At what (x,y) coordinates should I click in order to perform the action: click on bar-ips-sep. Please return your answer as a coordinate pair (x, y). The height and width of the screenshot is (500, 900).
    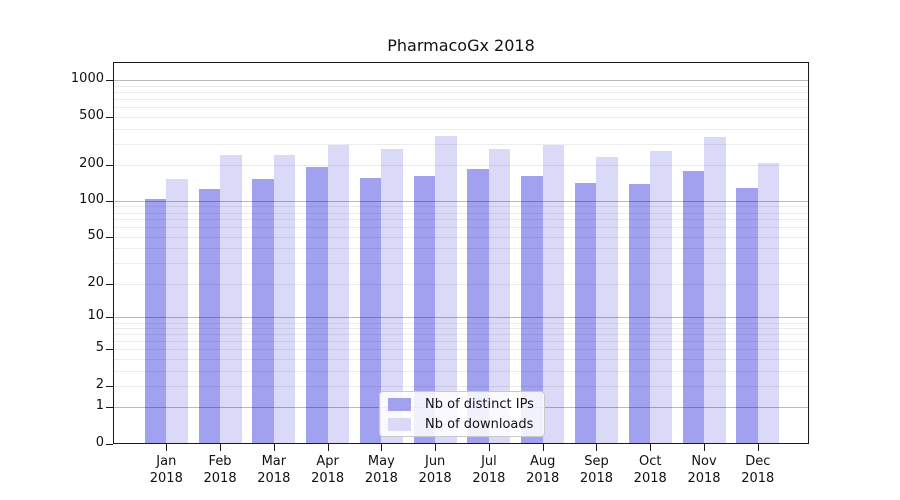
    Looking at the image, I should click on (585, 312).